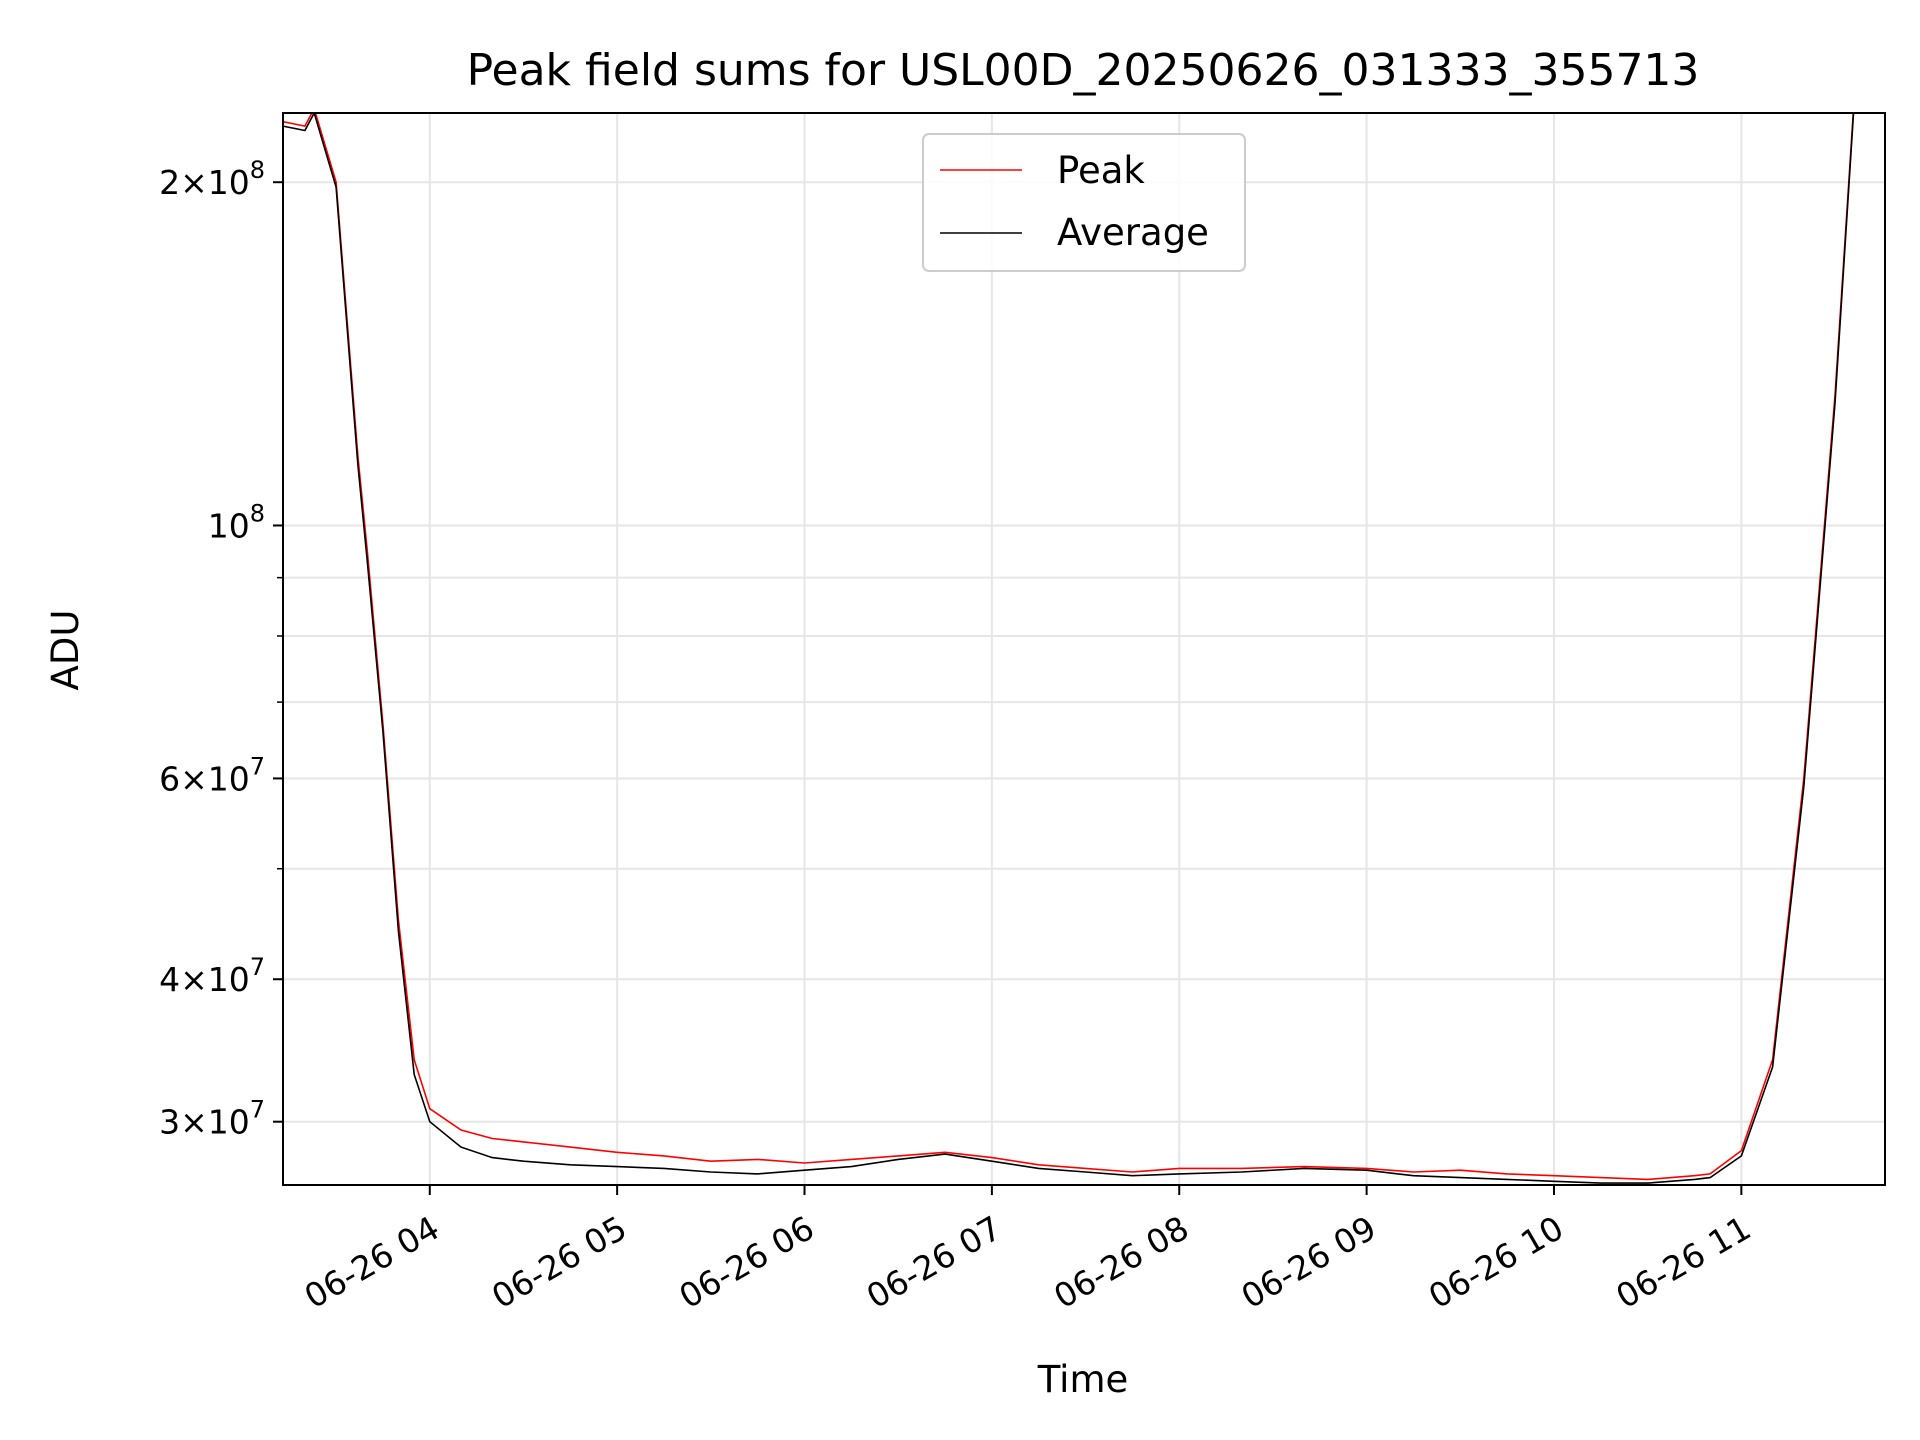 This screenshot has height=1440, width=1920. Describe the element at coordinates (212, 775) in the screenshot. I see `y-tick-label: 6×107` at that location.